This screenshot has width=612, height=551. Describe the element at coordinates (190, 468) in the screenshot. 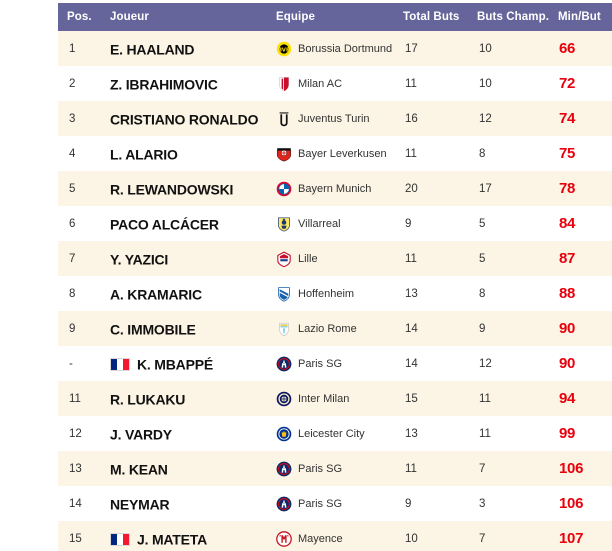

I see `cell-player: M. KEAN` at that location.